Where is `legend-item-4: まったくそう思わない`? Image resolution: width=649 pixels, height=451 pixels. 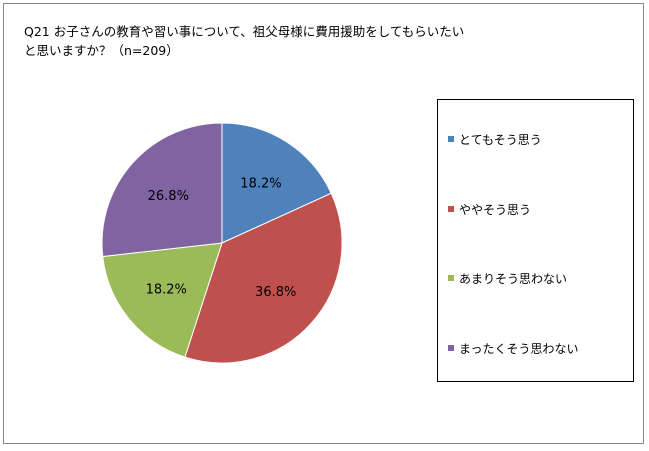
legend-item-4: まったくそう思わない is located at coordinates (513, 348).